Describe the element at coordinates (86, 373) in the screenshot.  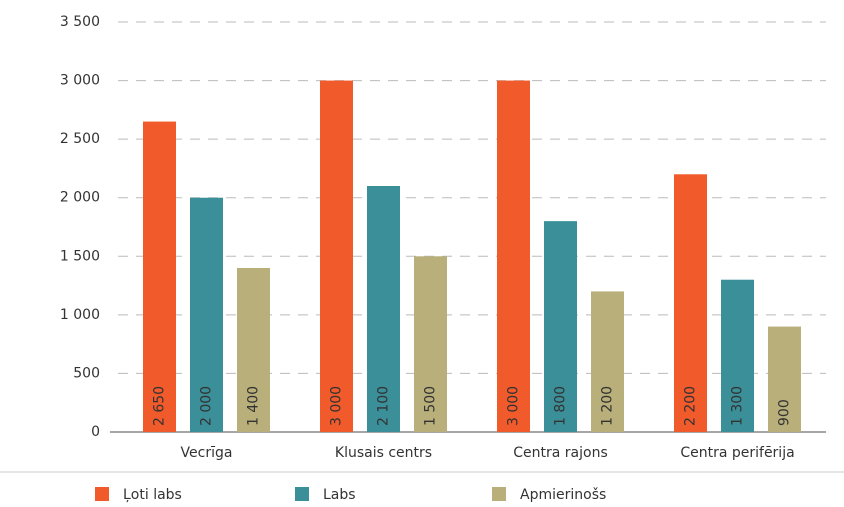
I see `y-tick-label: 500` at that location.